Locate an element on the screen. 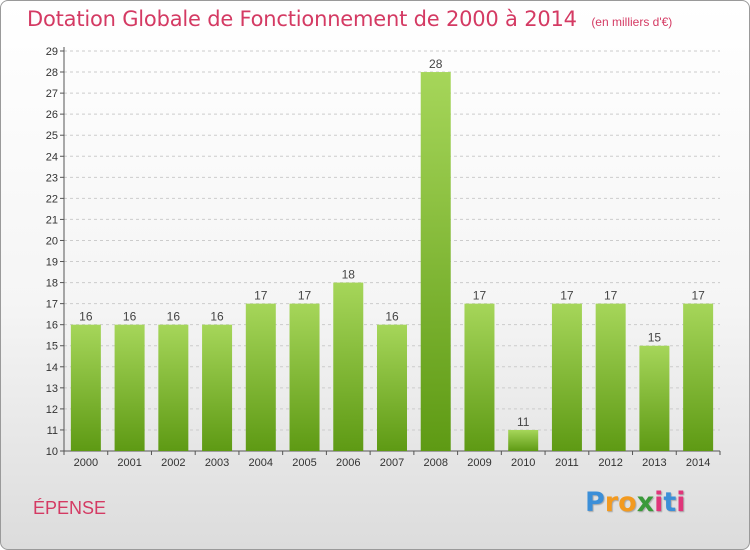 This screenshot has height=550, width=750. y-tick-label: 18 is located at coordinates (52, 284).